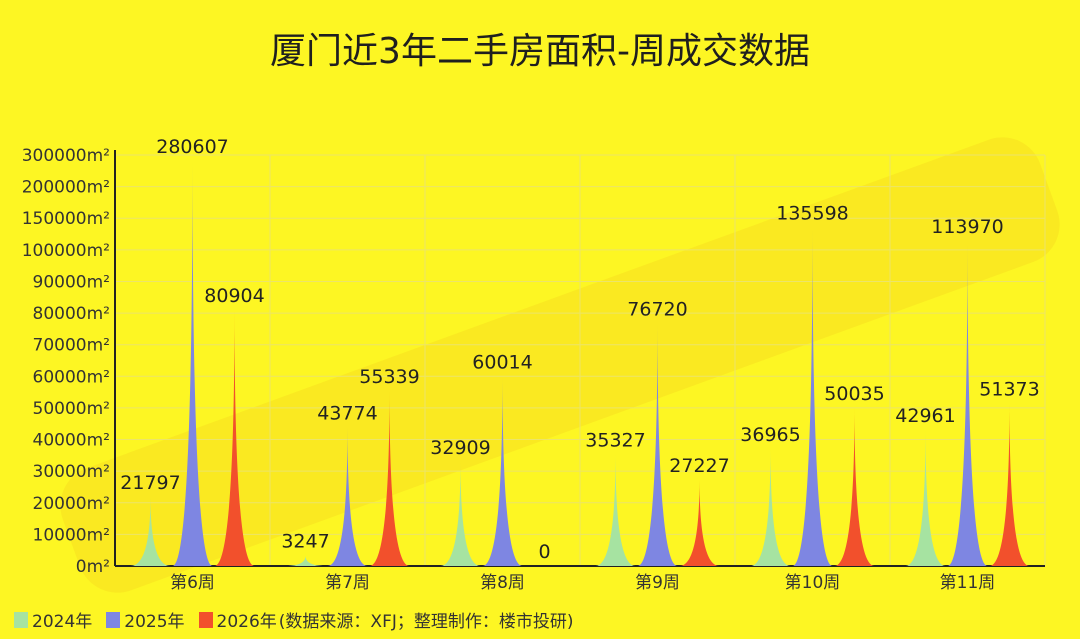  What do you see at coordinates (1009, 390) in the screenshot?
I see `data-label: 51373` at bounding box center [1009, 390].